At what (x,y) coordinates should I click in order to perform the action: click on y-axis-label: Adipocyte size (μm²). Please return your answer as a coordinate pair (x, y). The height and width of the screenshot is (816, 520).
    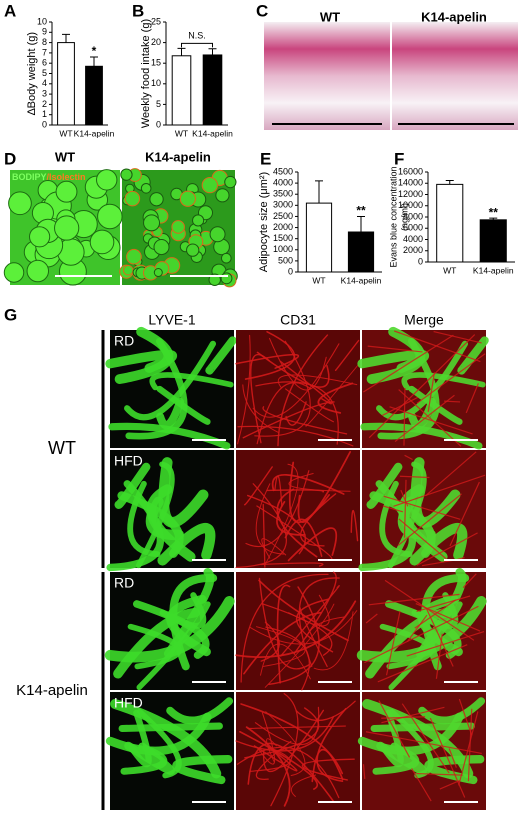
    Looking at the image, I should click on (264, 222).